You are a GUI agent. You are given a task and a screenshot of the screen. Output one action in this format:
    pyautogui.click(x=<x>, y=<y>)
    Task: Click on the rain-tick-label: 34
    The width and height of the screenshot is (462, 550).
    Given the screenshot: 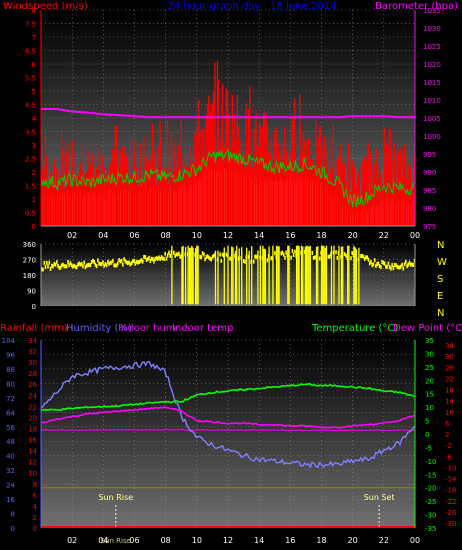 What is the action you would take?
    pyautogui.click(x=32, y=341)
    